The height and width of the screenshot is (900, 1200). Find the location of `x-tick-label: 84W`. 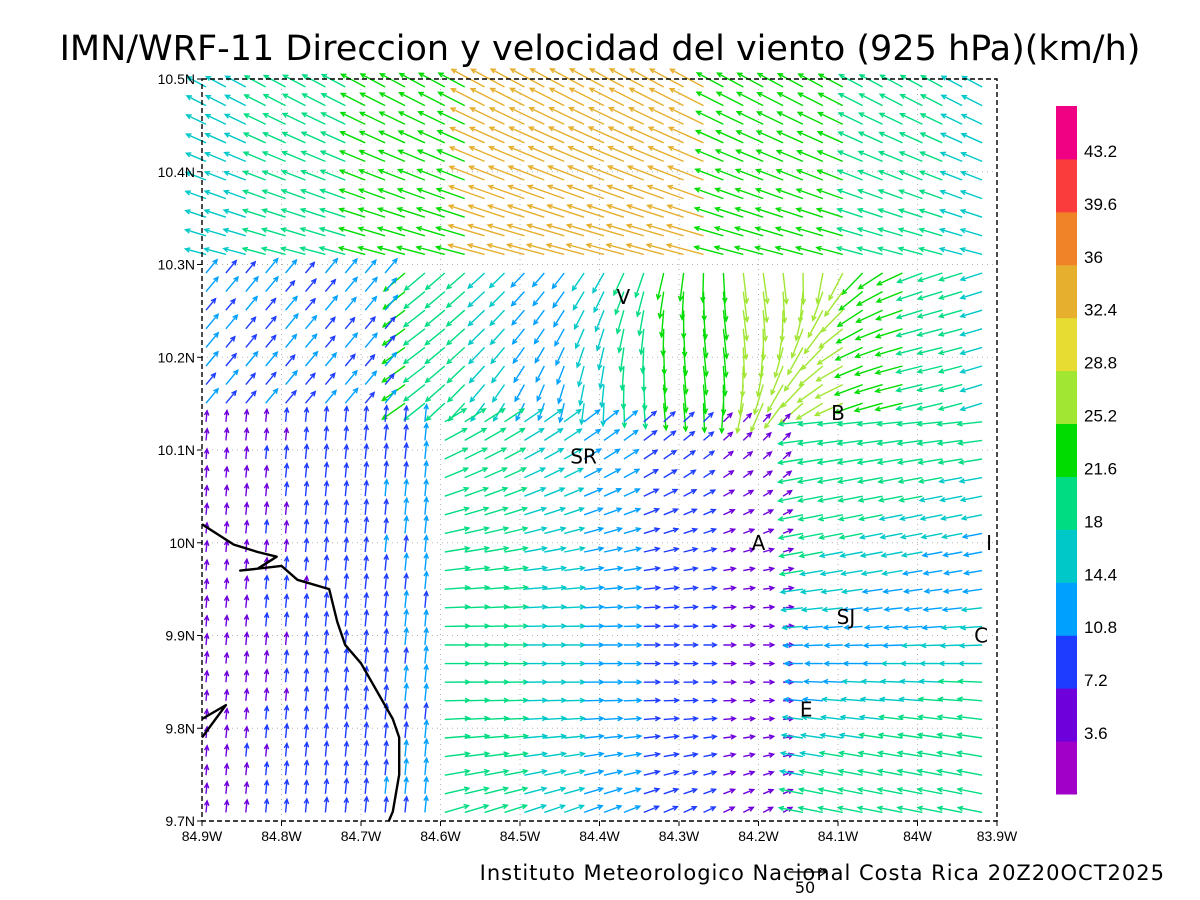

x-tick-label: 84W is located at coordinates (918, 836).